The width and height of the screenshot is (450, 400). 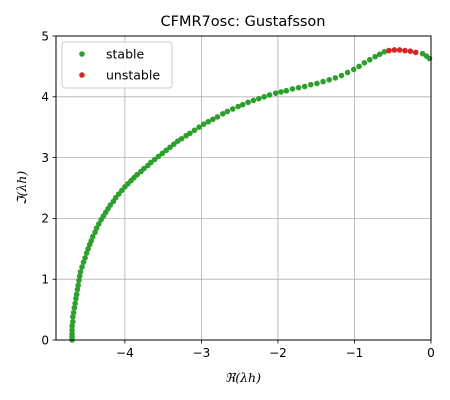 What do you see at coordinates (82, 54) in the screenshot?
I see `legend-marker-stable` at bounding box center [82, 54].